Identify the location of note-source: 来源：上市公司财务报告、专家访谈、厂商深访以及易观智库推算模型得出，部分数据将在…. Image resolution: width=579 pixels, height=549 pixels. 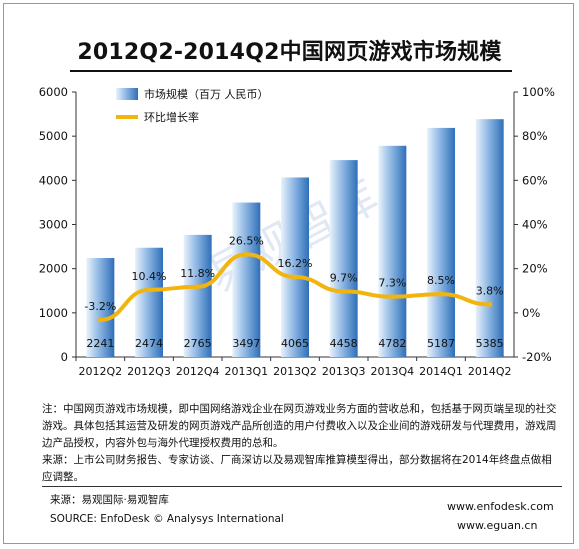
(297, 468).